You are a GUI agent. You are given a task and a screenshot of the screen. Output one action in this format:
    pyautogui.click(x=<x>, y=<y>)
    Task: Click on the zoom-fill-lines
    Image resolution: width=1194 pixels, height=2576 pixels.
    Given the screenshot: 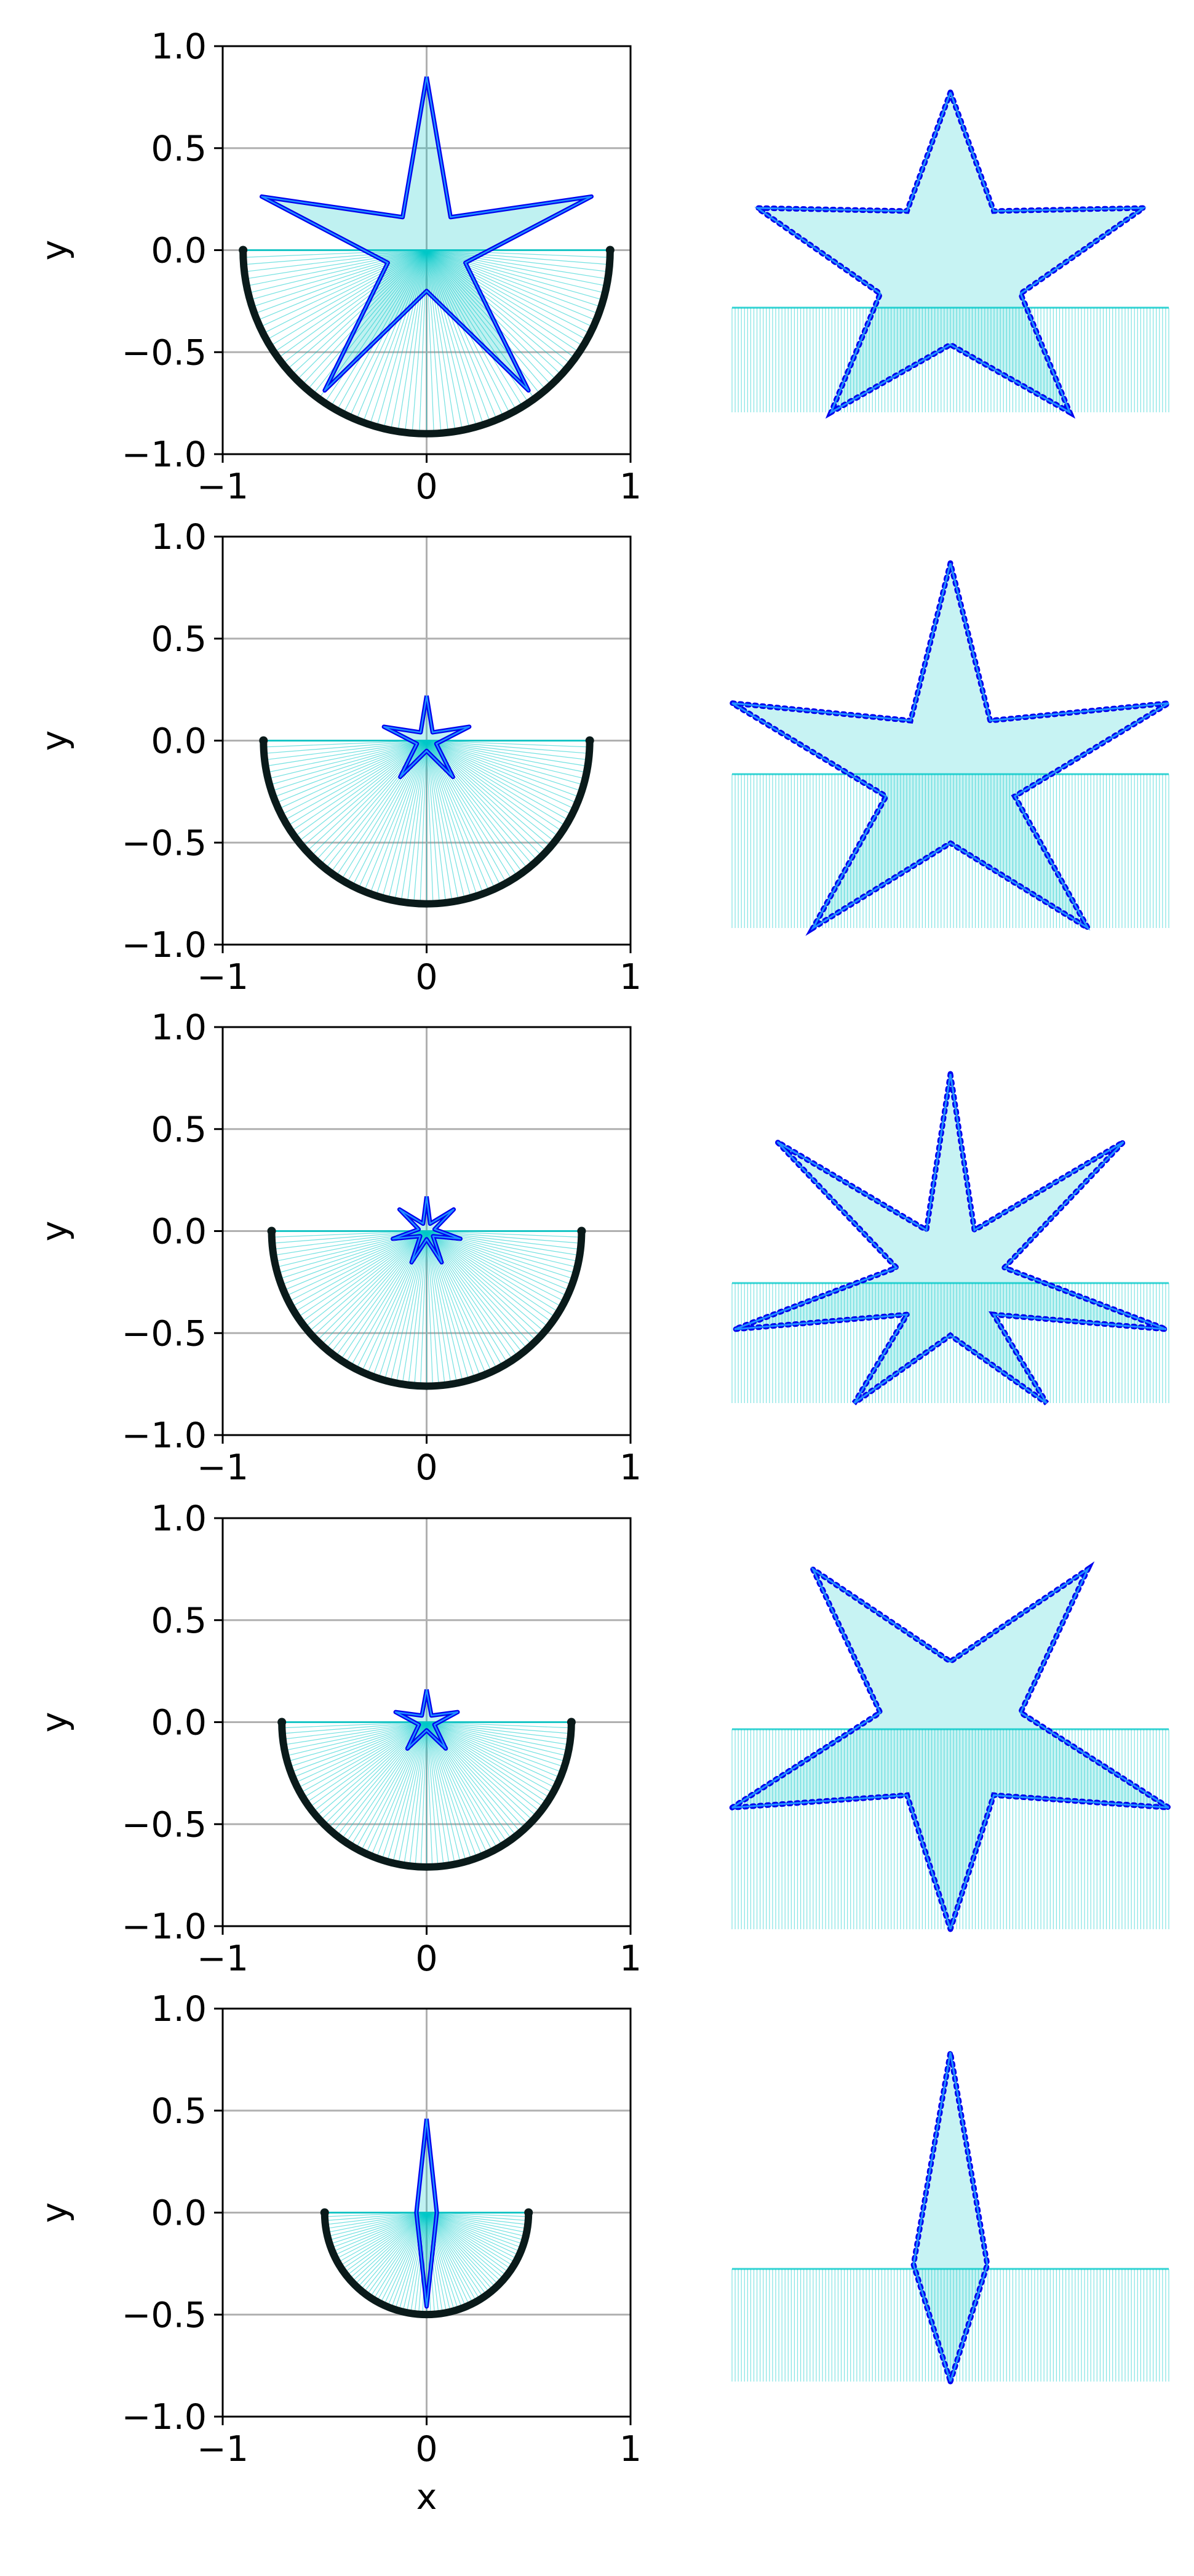 What is the action you would take?
    pyautogui.click(x=950, y=360)
    